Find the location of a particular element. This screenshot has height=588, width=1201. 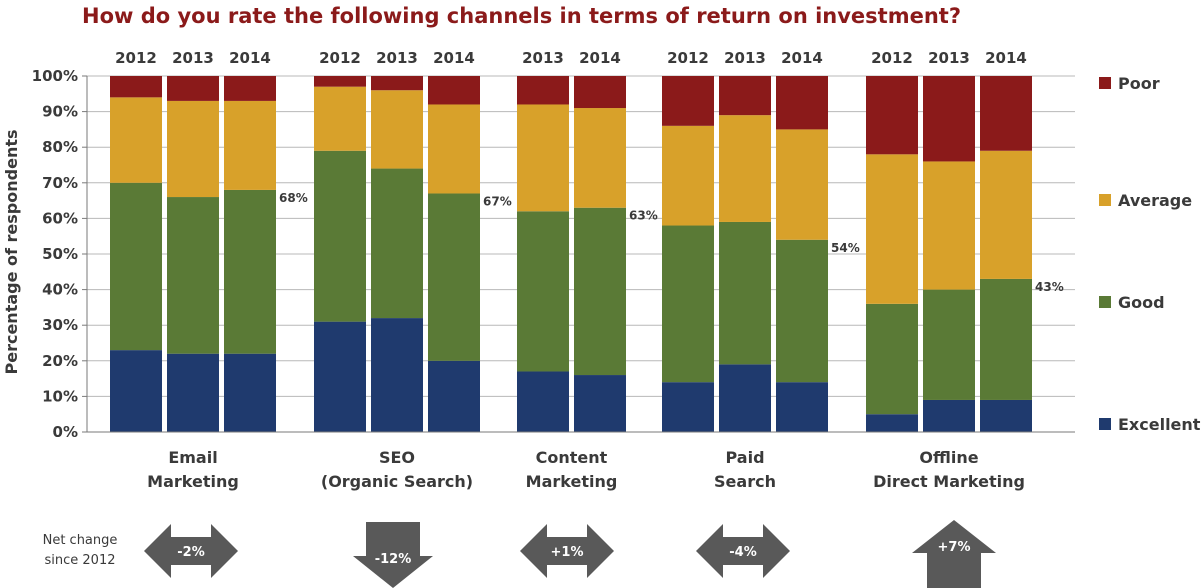

net-change-value: +7% is located at coordinates (954, 547).